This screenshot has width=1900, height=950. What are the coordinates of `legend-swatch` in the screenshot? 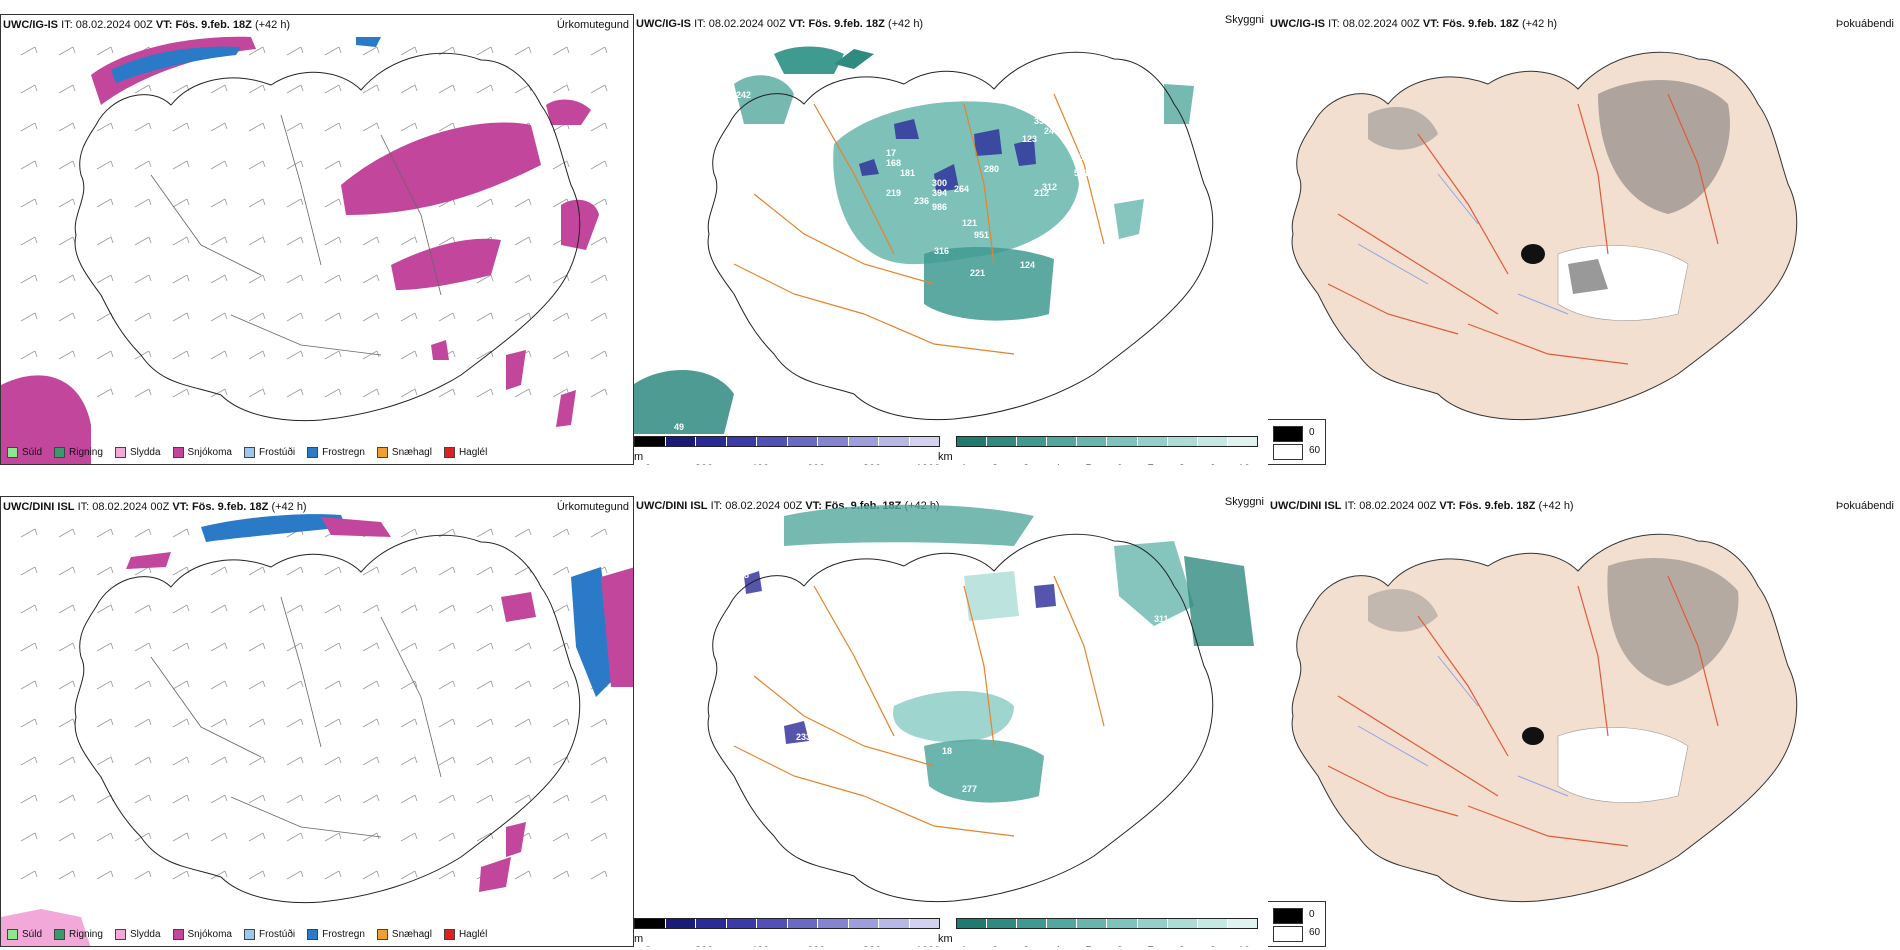 It's located at (313, 452).